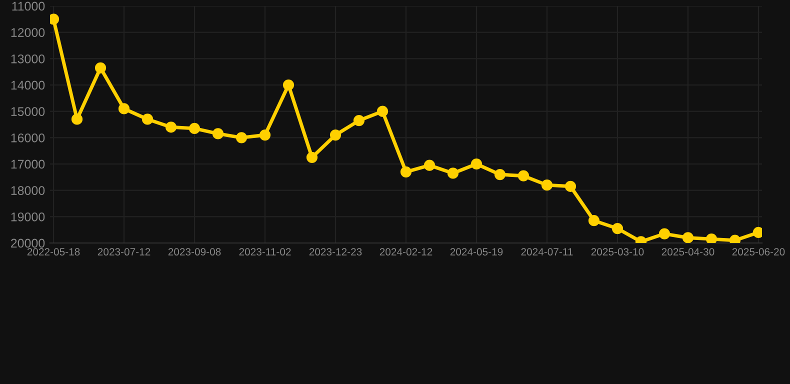 The width and height of the screenshot is (790, 384). I want to click on y-tick-label: 11000, so click(28, 6).